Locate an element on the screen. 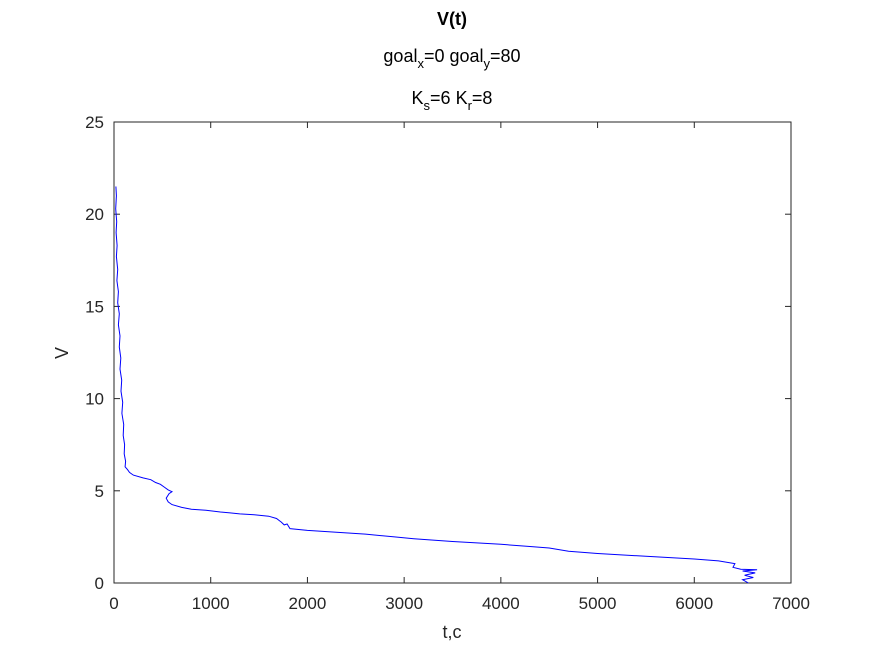 The width and height of the screenshot is (875, 656). x-tick-label: 4000 is located at coordinates (501, 603).